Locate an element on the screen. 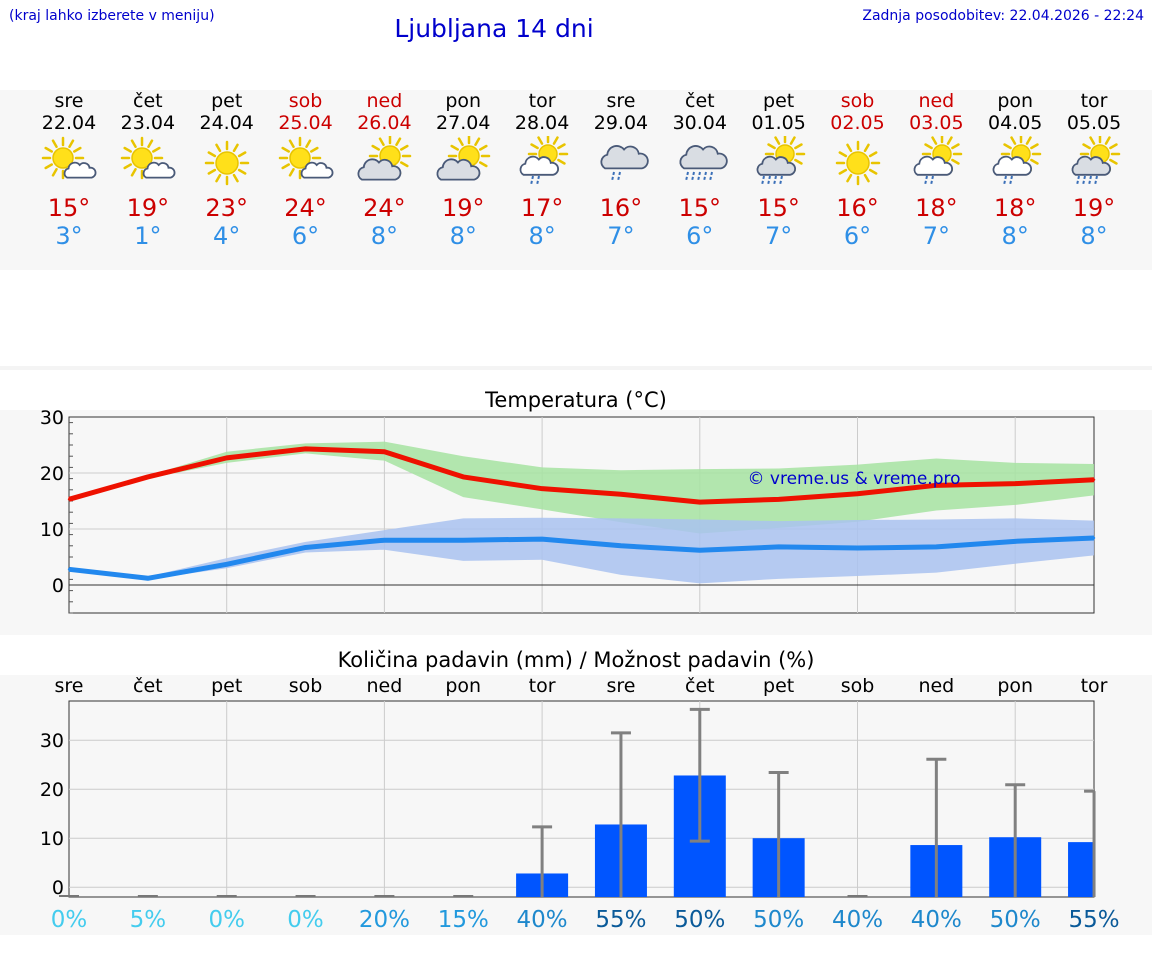  temperature-chart-title: Temperatura (°C) is located at coordinates (576, 400).